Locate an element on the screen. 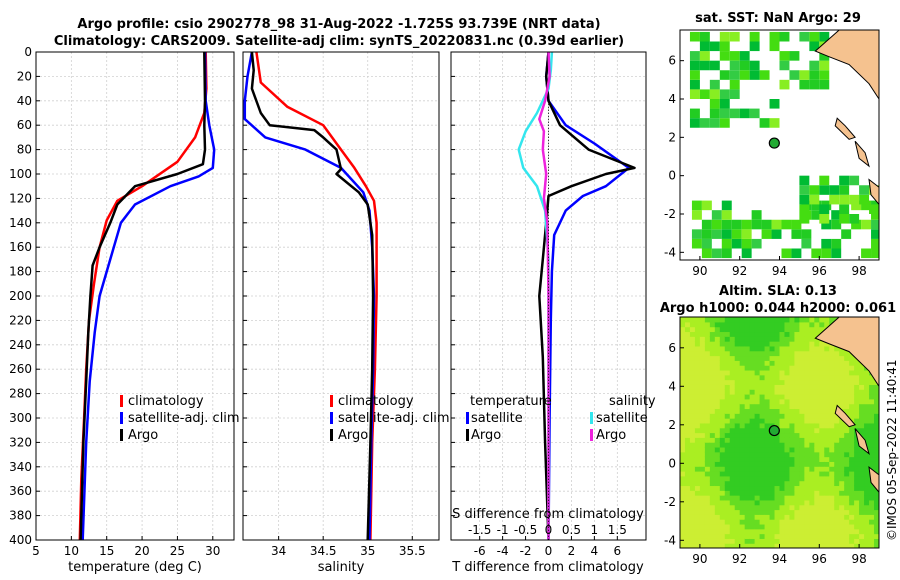 This screenshot has height=580, width=900. map-field is located at coordinates (779, 432).